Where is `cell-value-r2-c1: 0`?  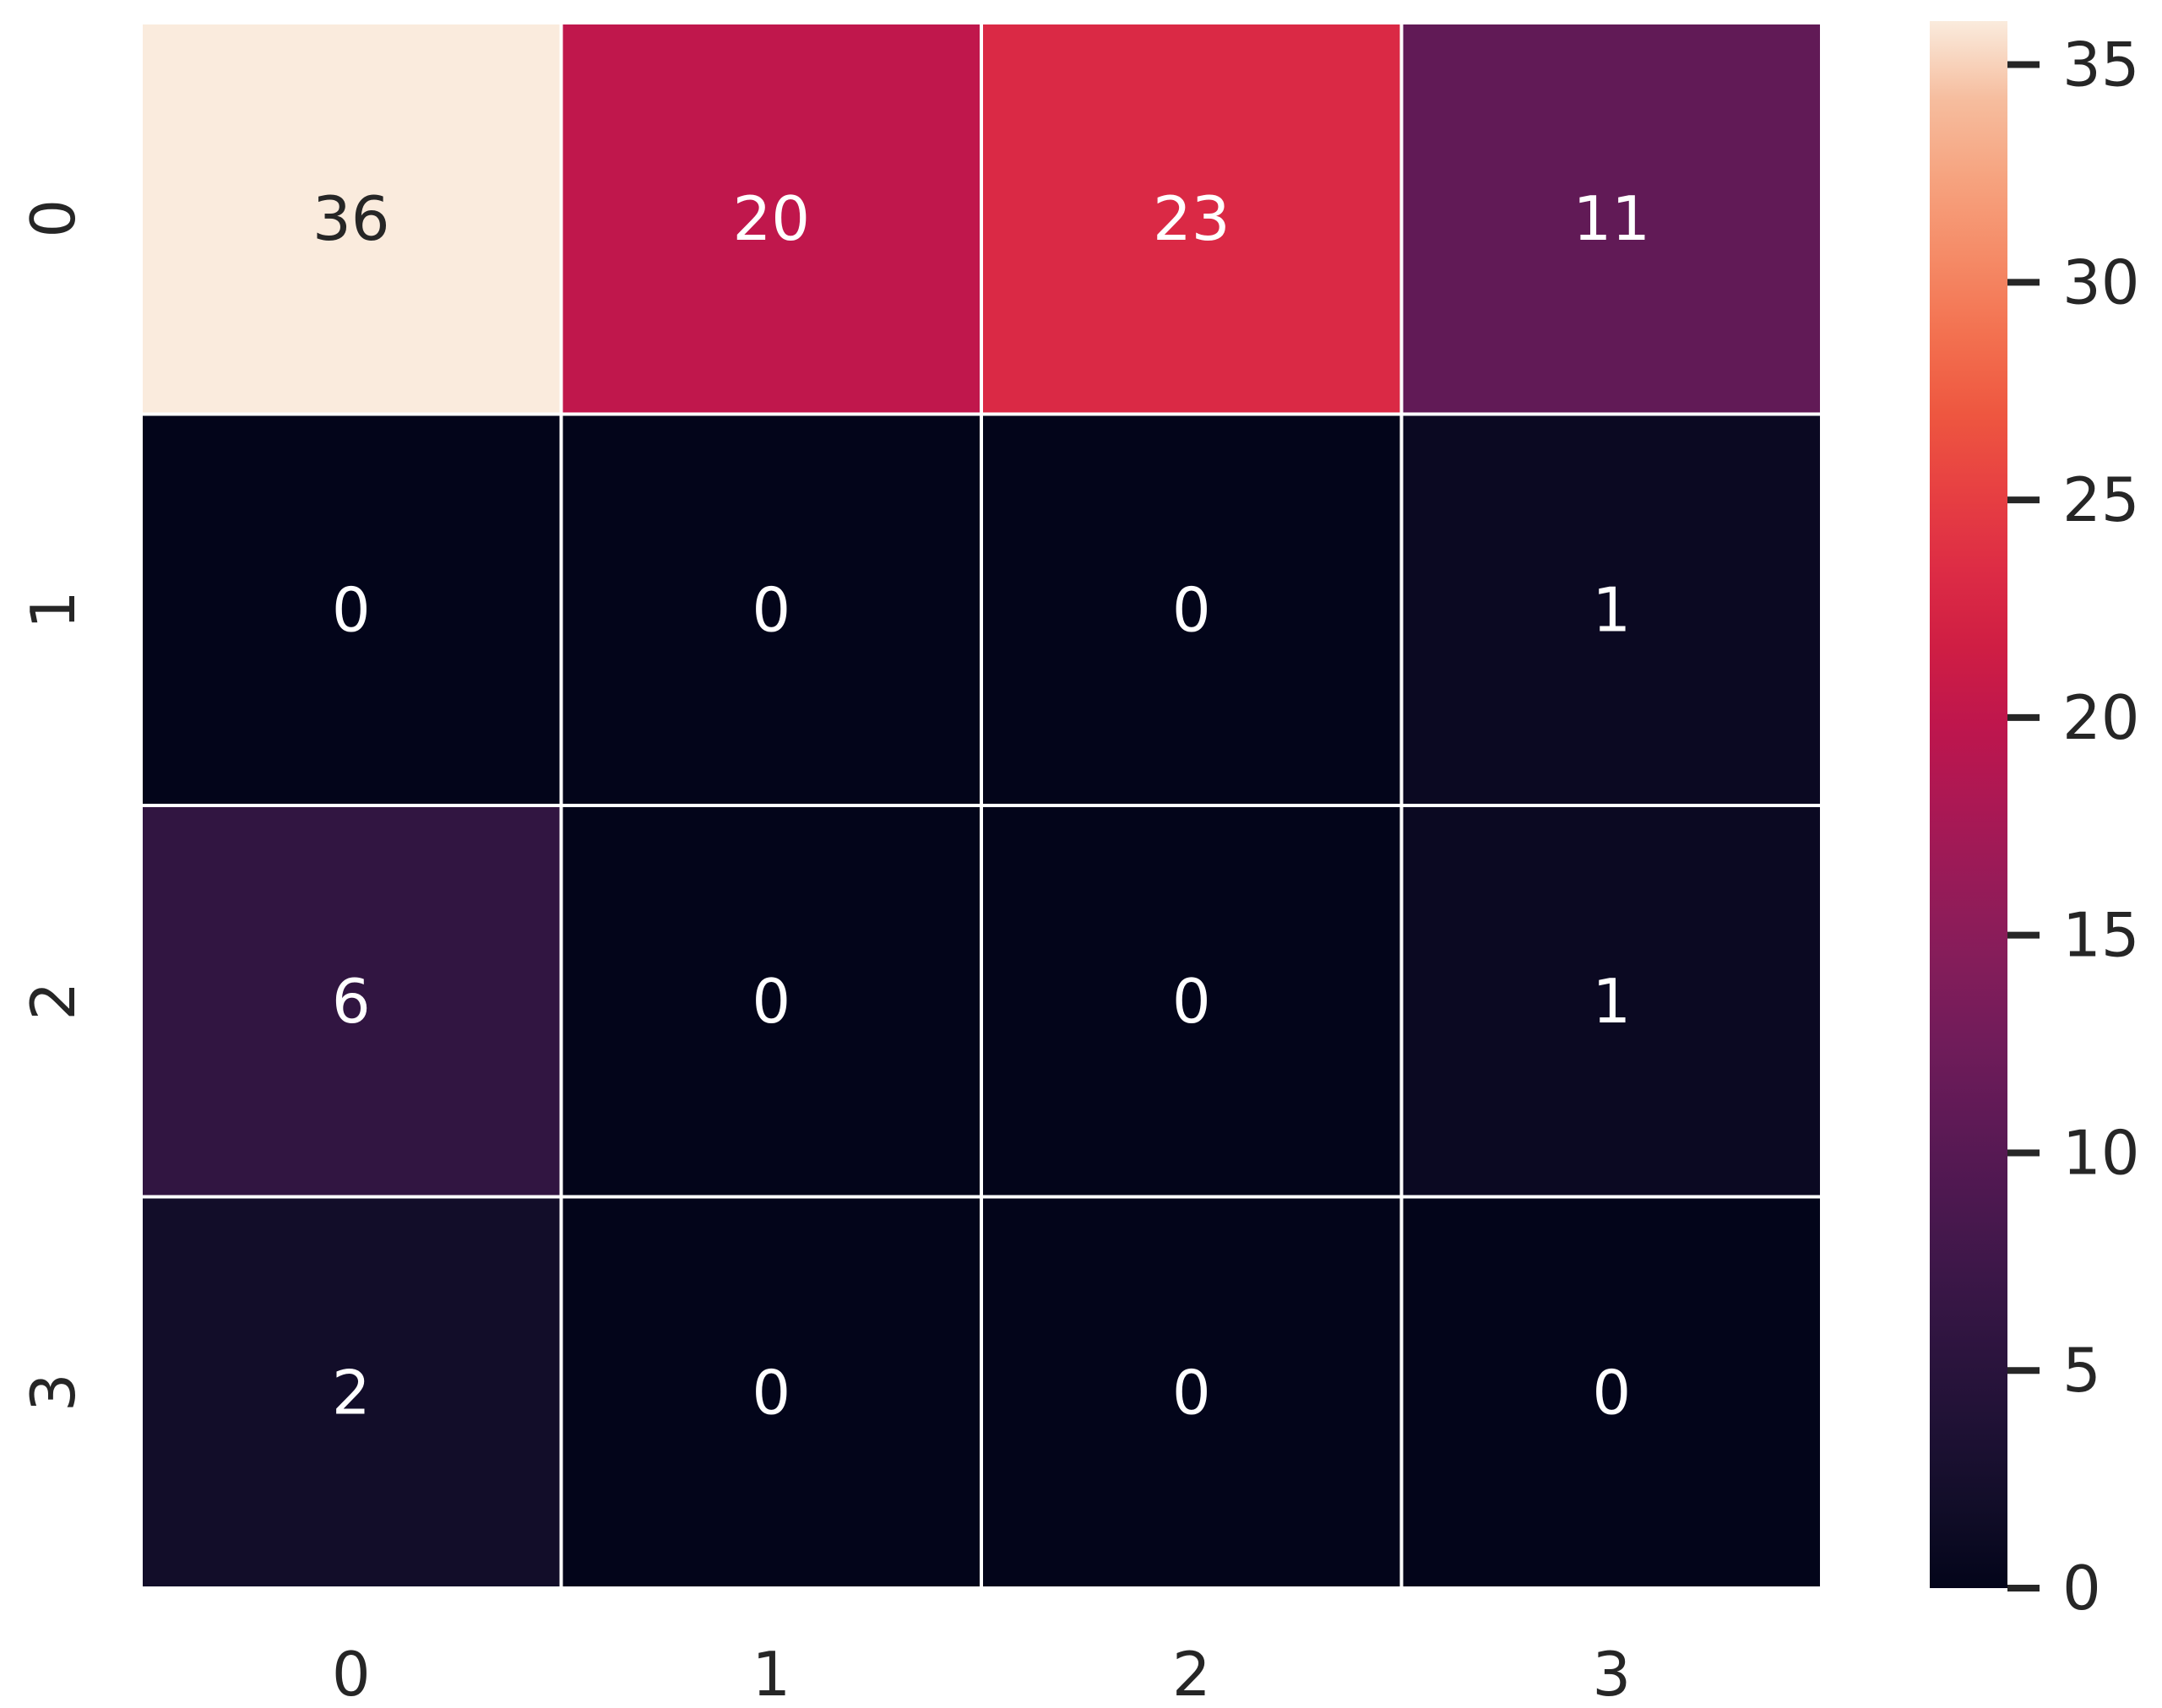 cell-value-r2-c1: 0 is located at coordinates (771, 1001).